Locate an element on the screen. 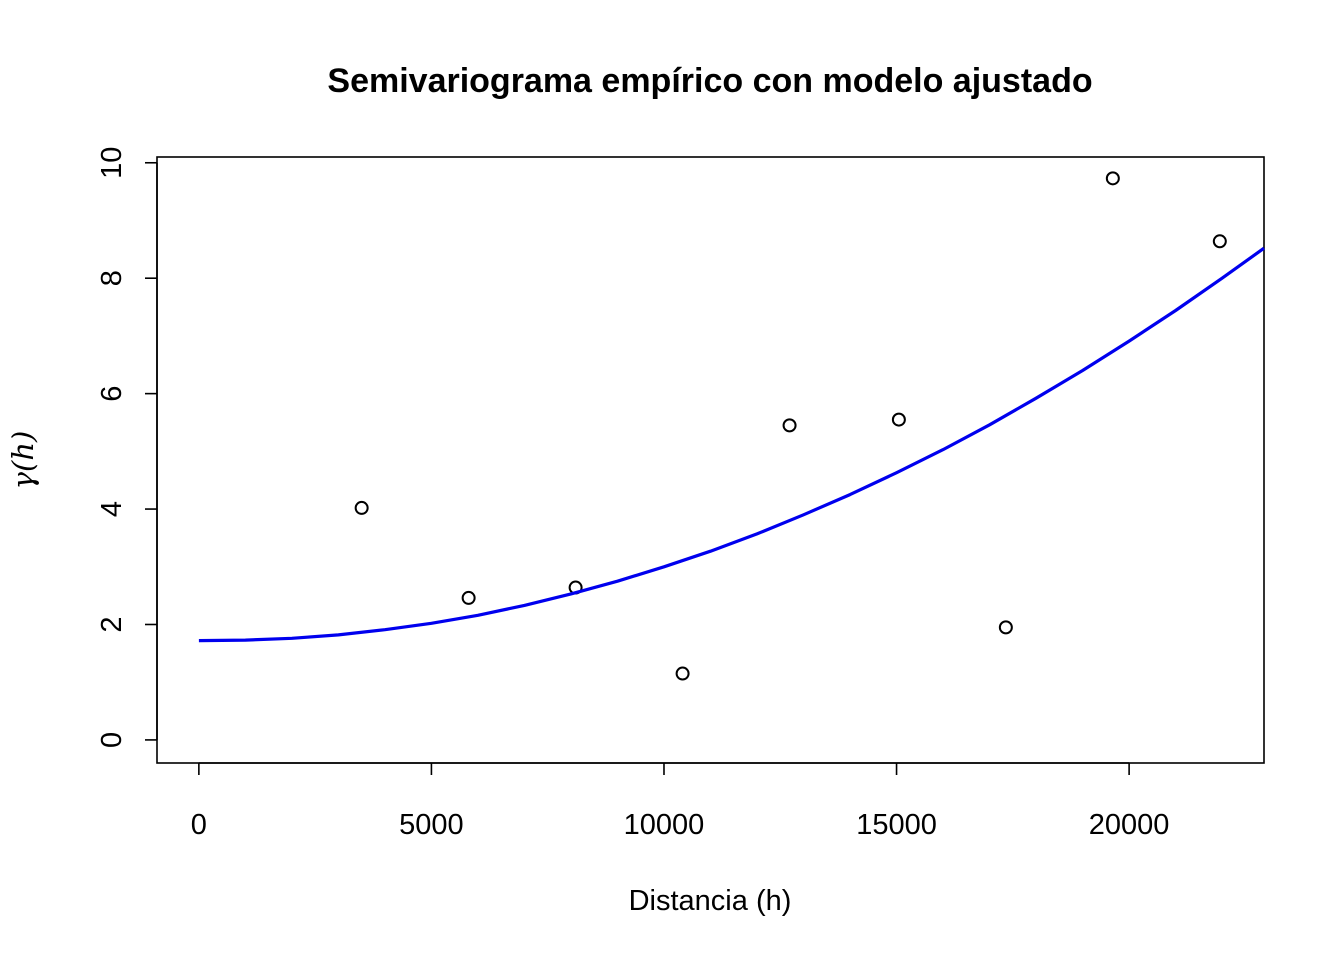  x-tick-label: 5000 is located at coordinates (431, 825).